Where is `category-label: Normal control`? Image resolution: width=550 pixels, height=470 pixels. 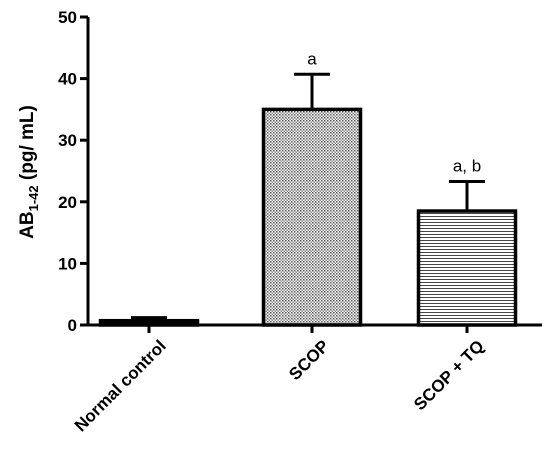
category-label: Normal control is located at coordinates (120, 385).